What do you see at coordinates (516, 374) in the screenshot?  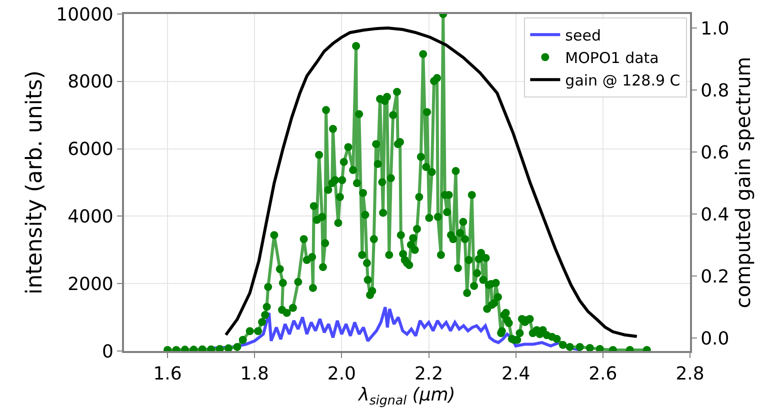 I see `x-tick-label: 2.4` at bounding box center [516, 374].